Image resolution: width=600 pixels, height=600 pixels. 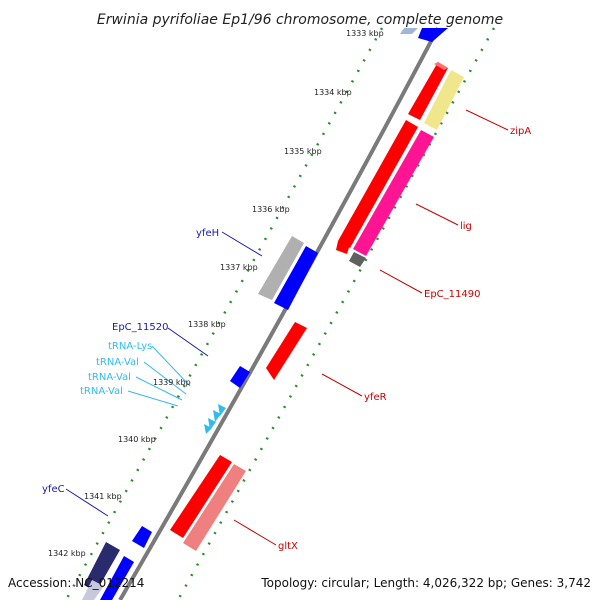 I want to click on gene-gltX, so click(x=214, y=507).